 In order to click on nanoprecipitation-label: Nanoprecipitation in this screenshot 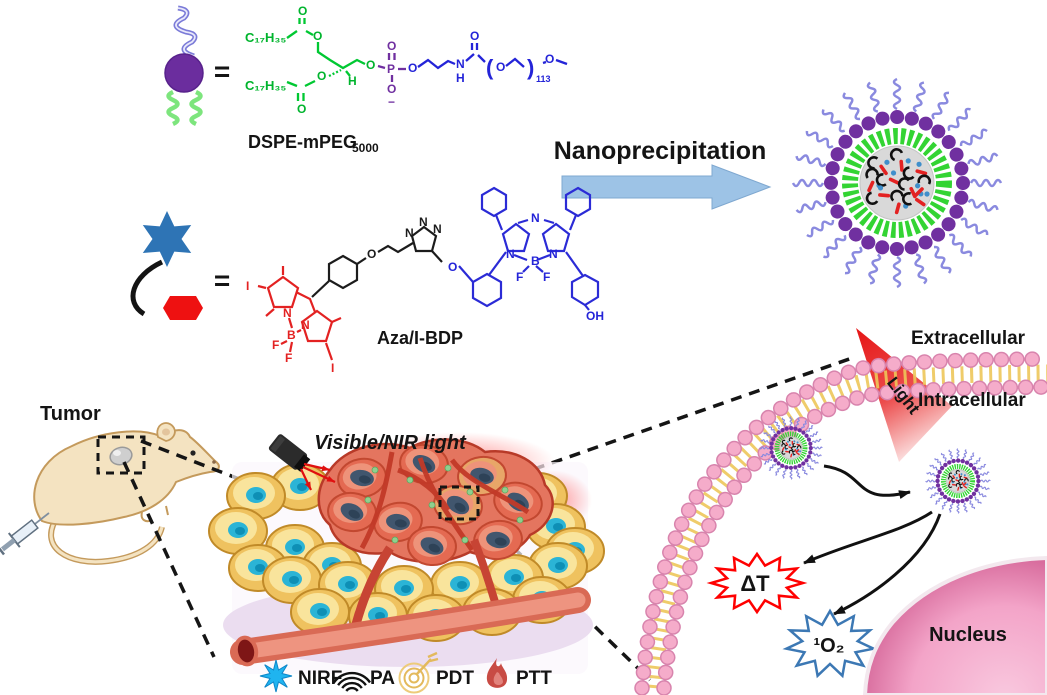, I will do `click(660, 151)`.